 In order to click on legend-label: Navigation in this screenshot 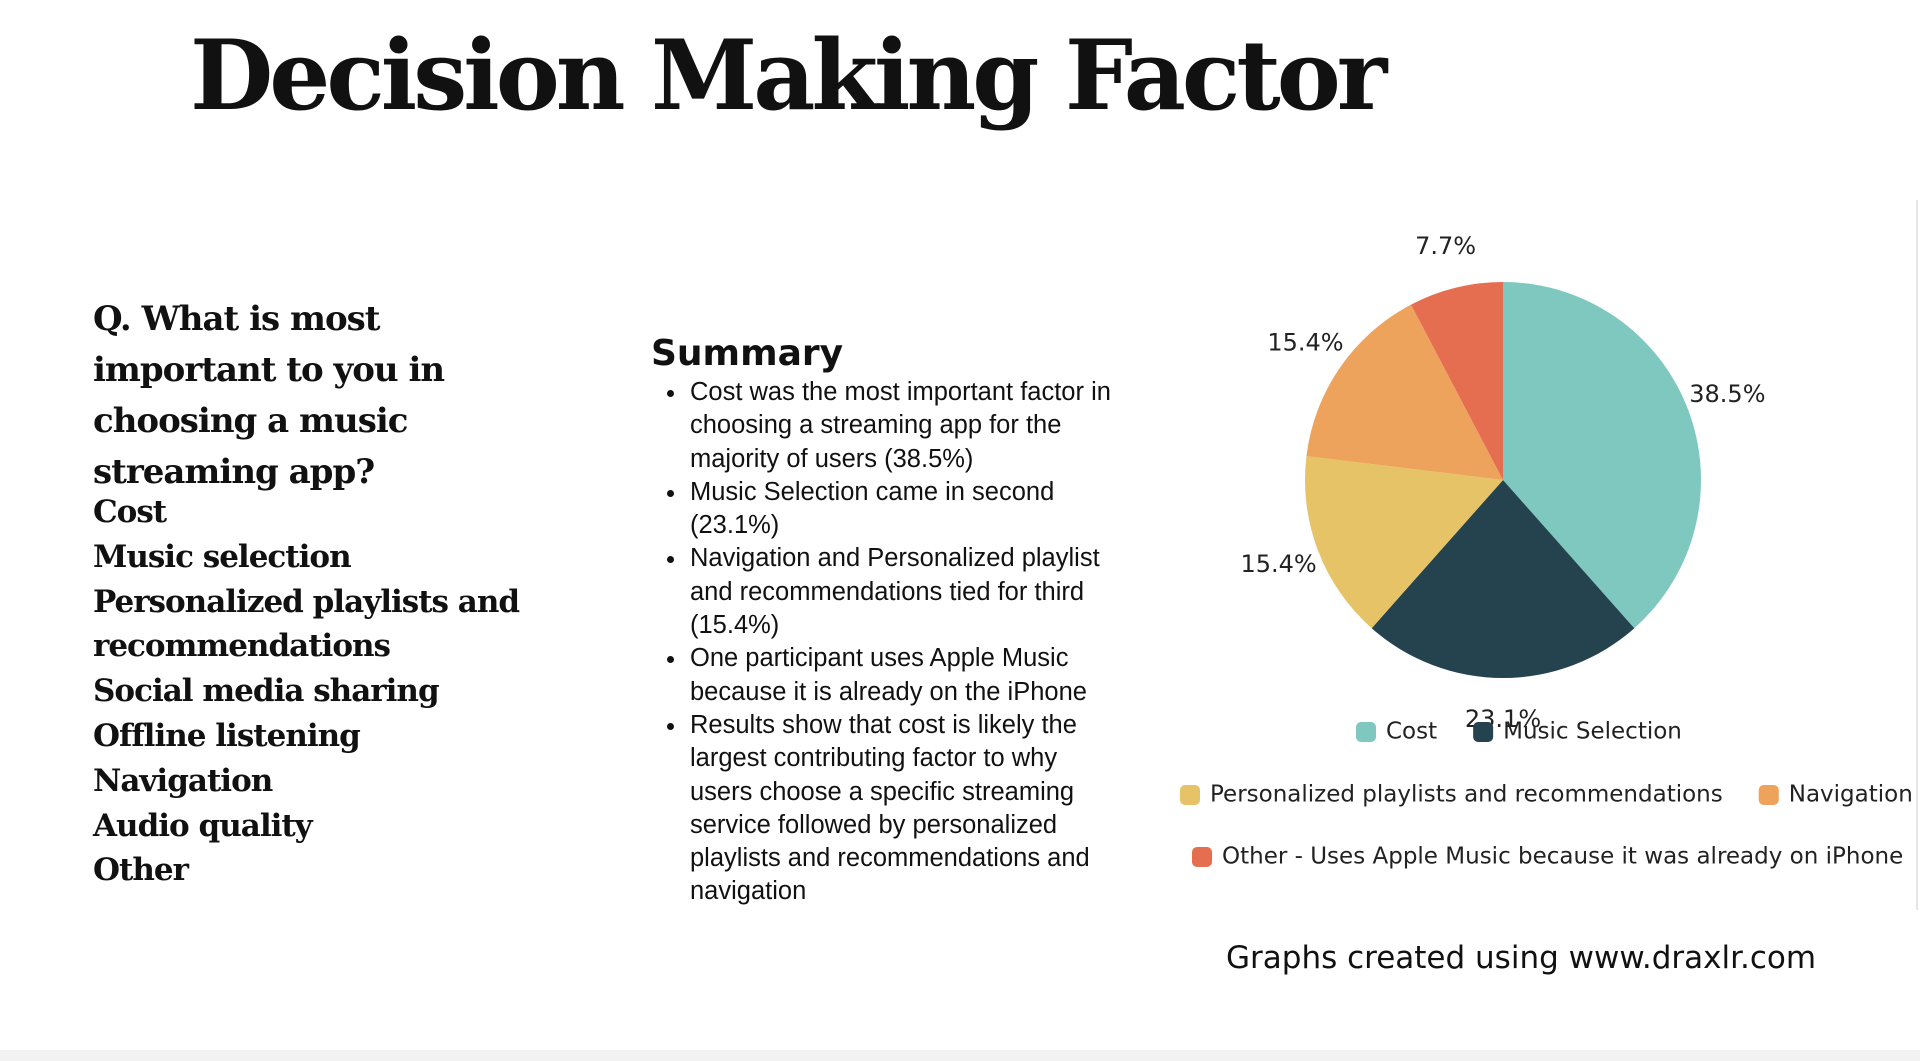, I will do `click(1851, 795)`.